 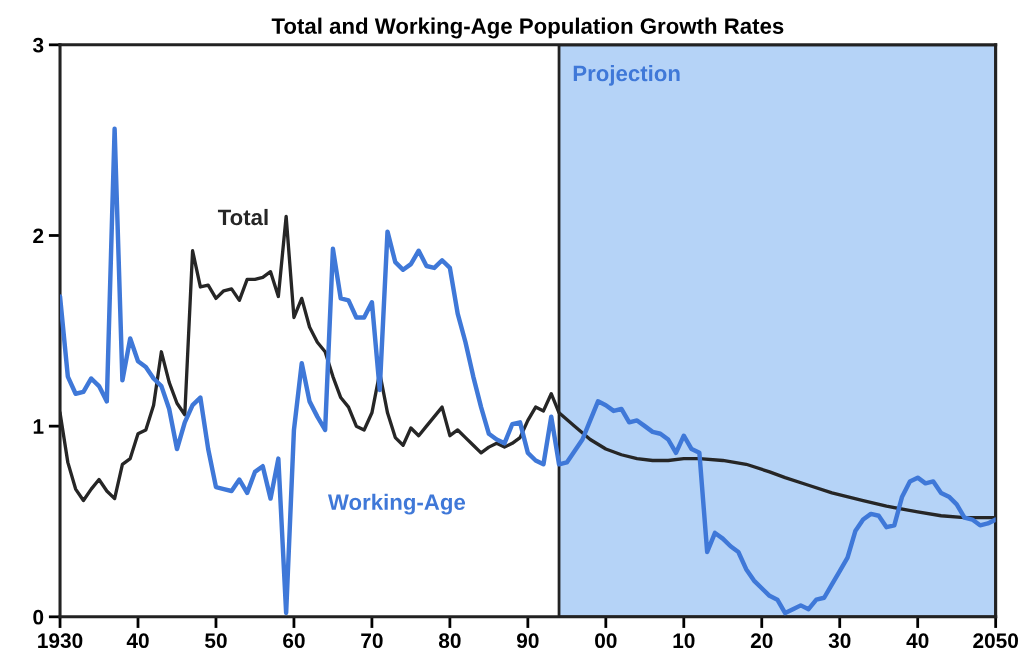 What do you see at coordinates (839, 641) in the screenshot?
I see `x-tick-label: 30` at bounding box center [839, 641].